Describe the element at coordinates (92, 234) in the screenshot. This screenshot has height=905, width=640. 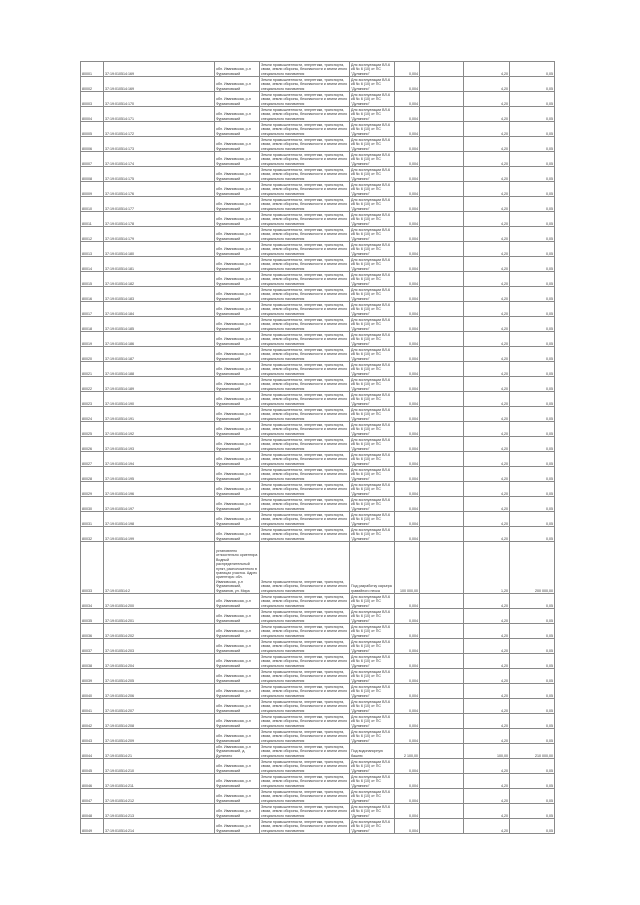
I see `row-number: 80012` at that location.